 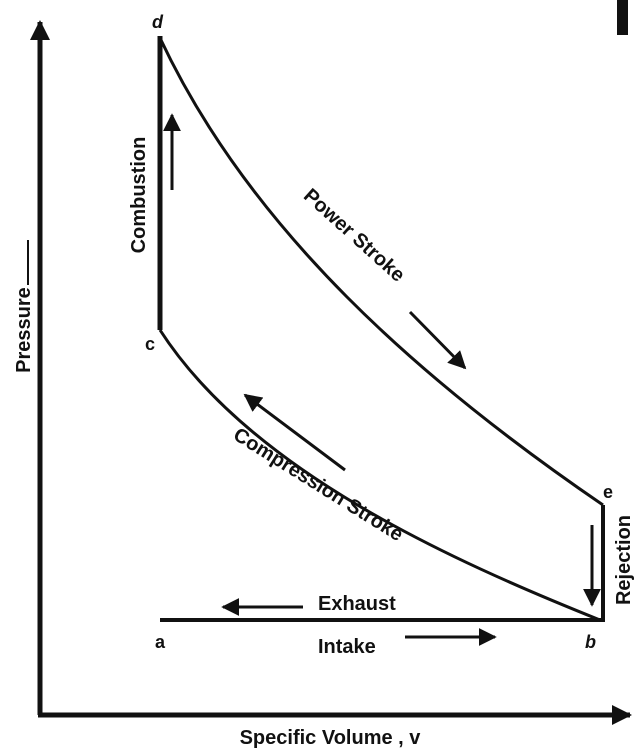 What do you see at coordinates (331, 738) in the screenshot?
I see `x-axis-label: Specific Volume , v` at bounding box center [331, 738].